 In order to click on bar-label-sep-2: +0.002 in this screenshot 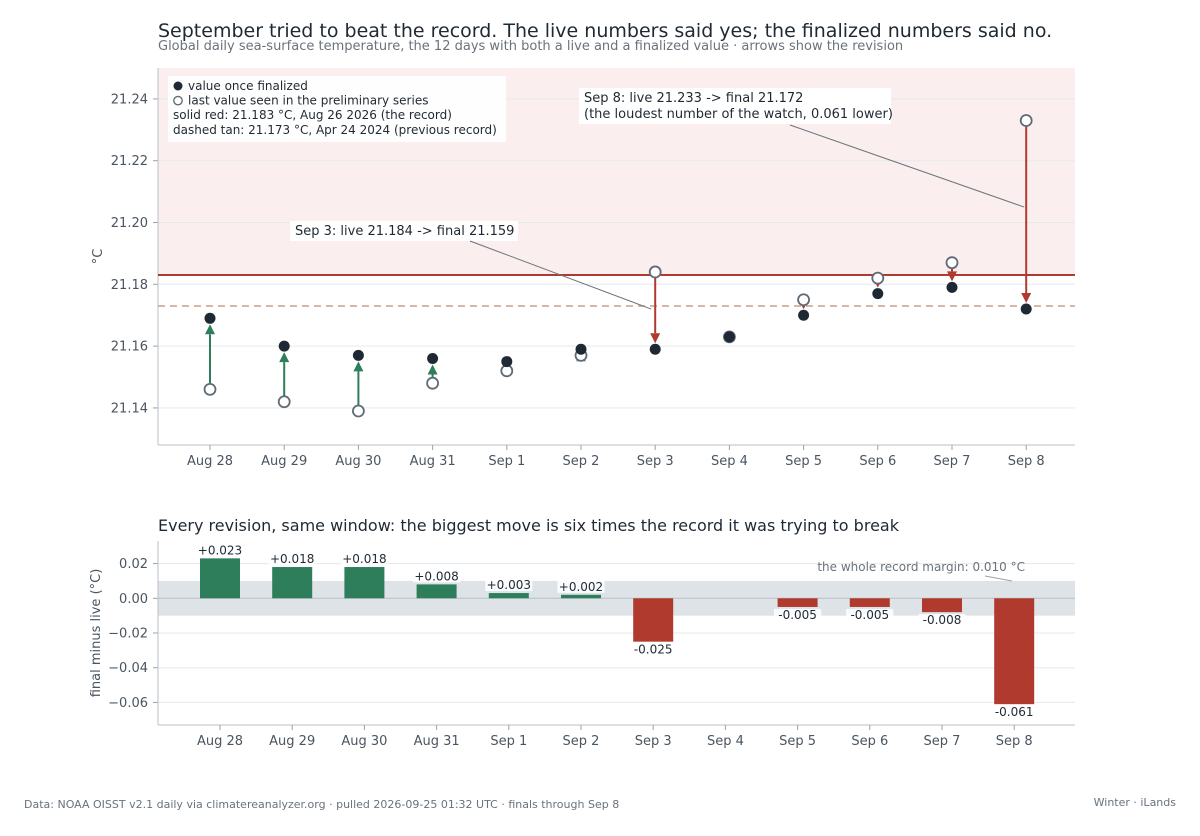, I will do `click(581, 587)`.